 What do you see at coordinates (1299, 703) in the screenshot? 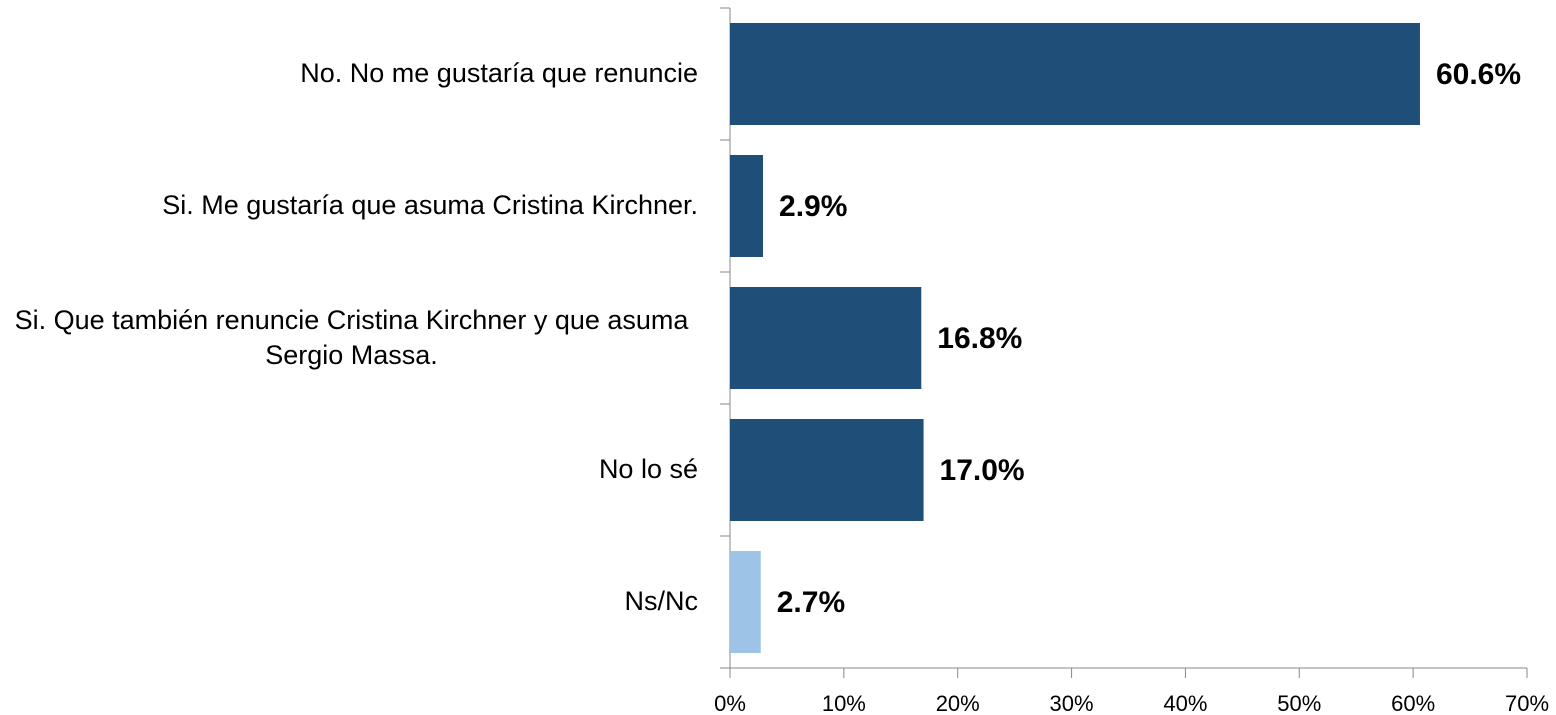
I see `x-tick-label: 50%` at bounding box center [1299, 703].